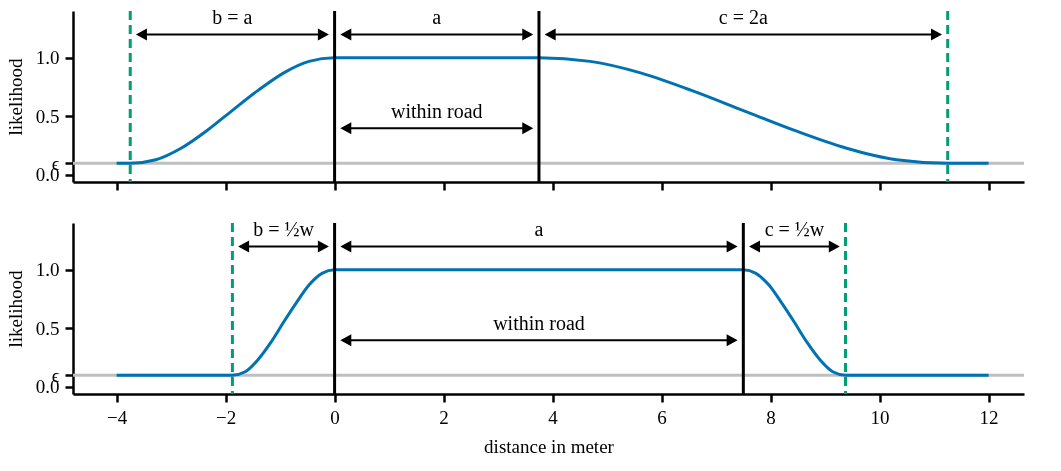 The width and height of the screenshot is (1061, 471). I want to click on x-tick-label: 10, so click(880, 417).